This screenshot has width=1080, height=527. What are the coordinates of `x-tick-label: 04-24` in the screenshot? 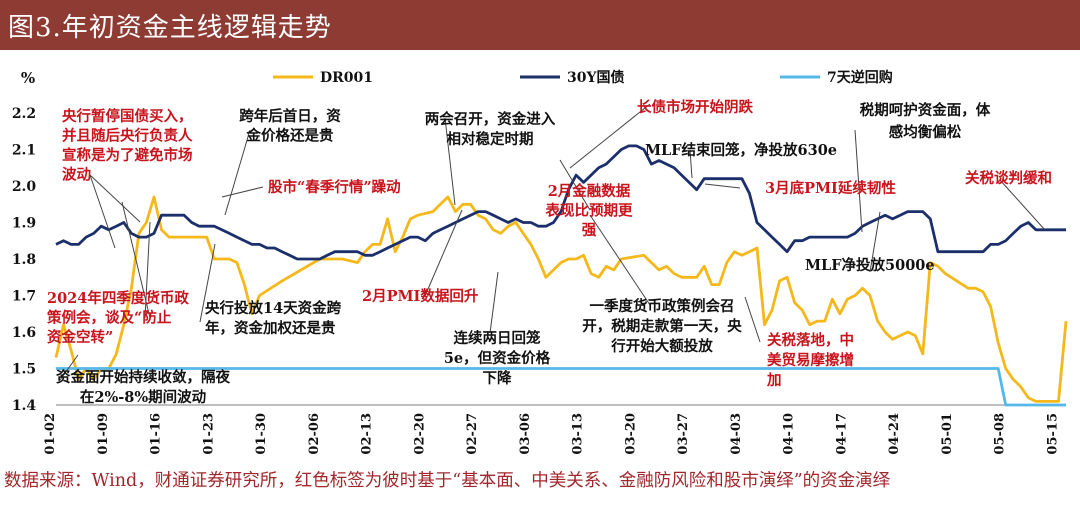 It's located at (894, 434).